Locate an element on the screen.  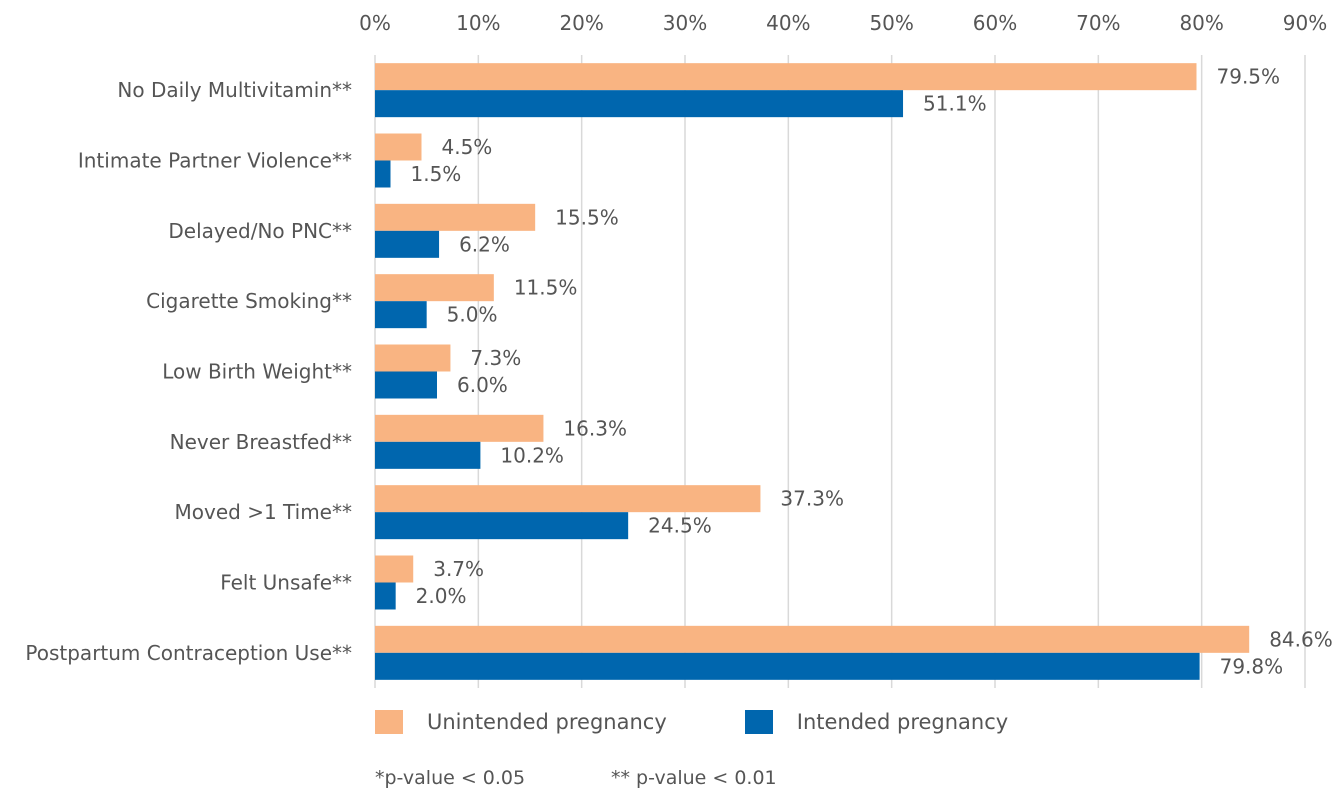
footnotes: *p-value < 0.05 ** p-value < 0.01 is located at coordinates (576, 778).